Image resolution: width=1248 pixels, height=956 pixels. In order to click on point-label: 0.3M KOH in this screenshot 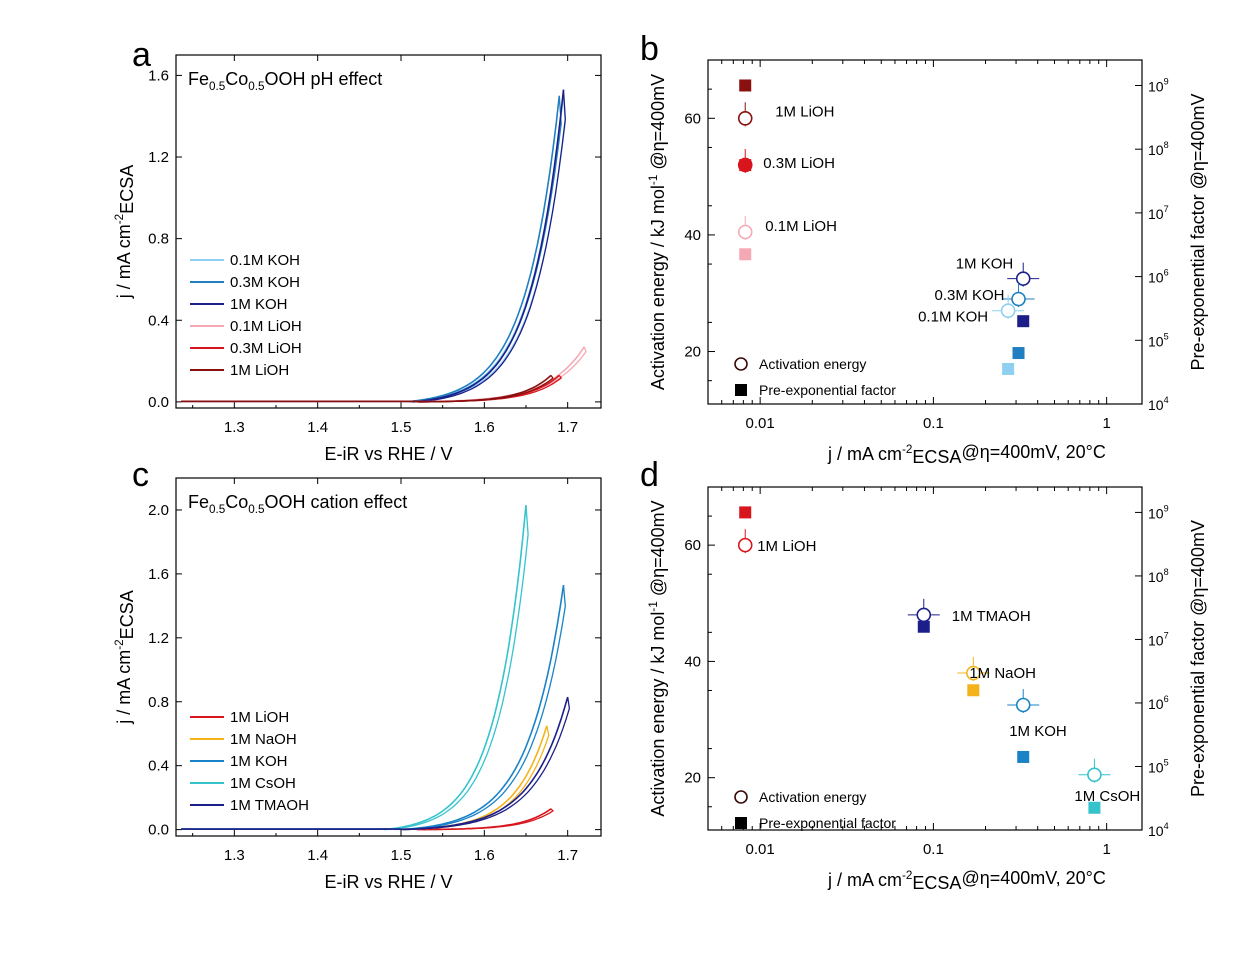, I will do `click(969, 295)`.